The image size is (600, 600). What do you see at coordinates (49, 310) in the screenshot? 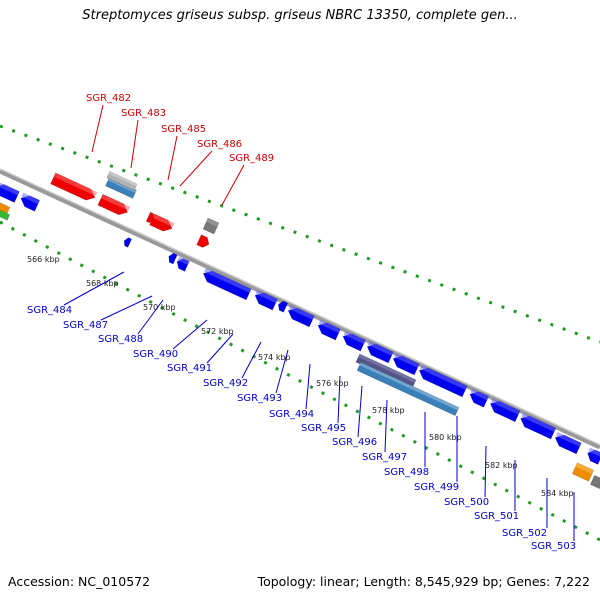
I see `gene-label: SGR_484` at bounding box center [49, 310].